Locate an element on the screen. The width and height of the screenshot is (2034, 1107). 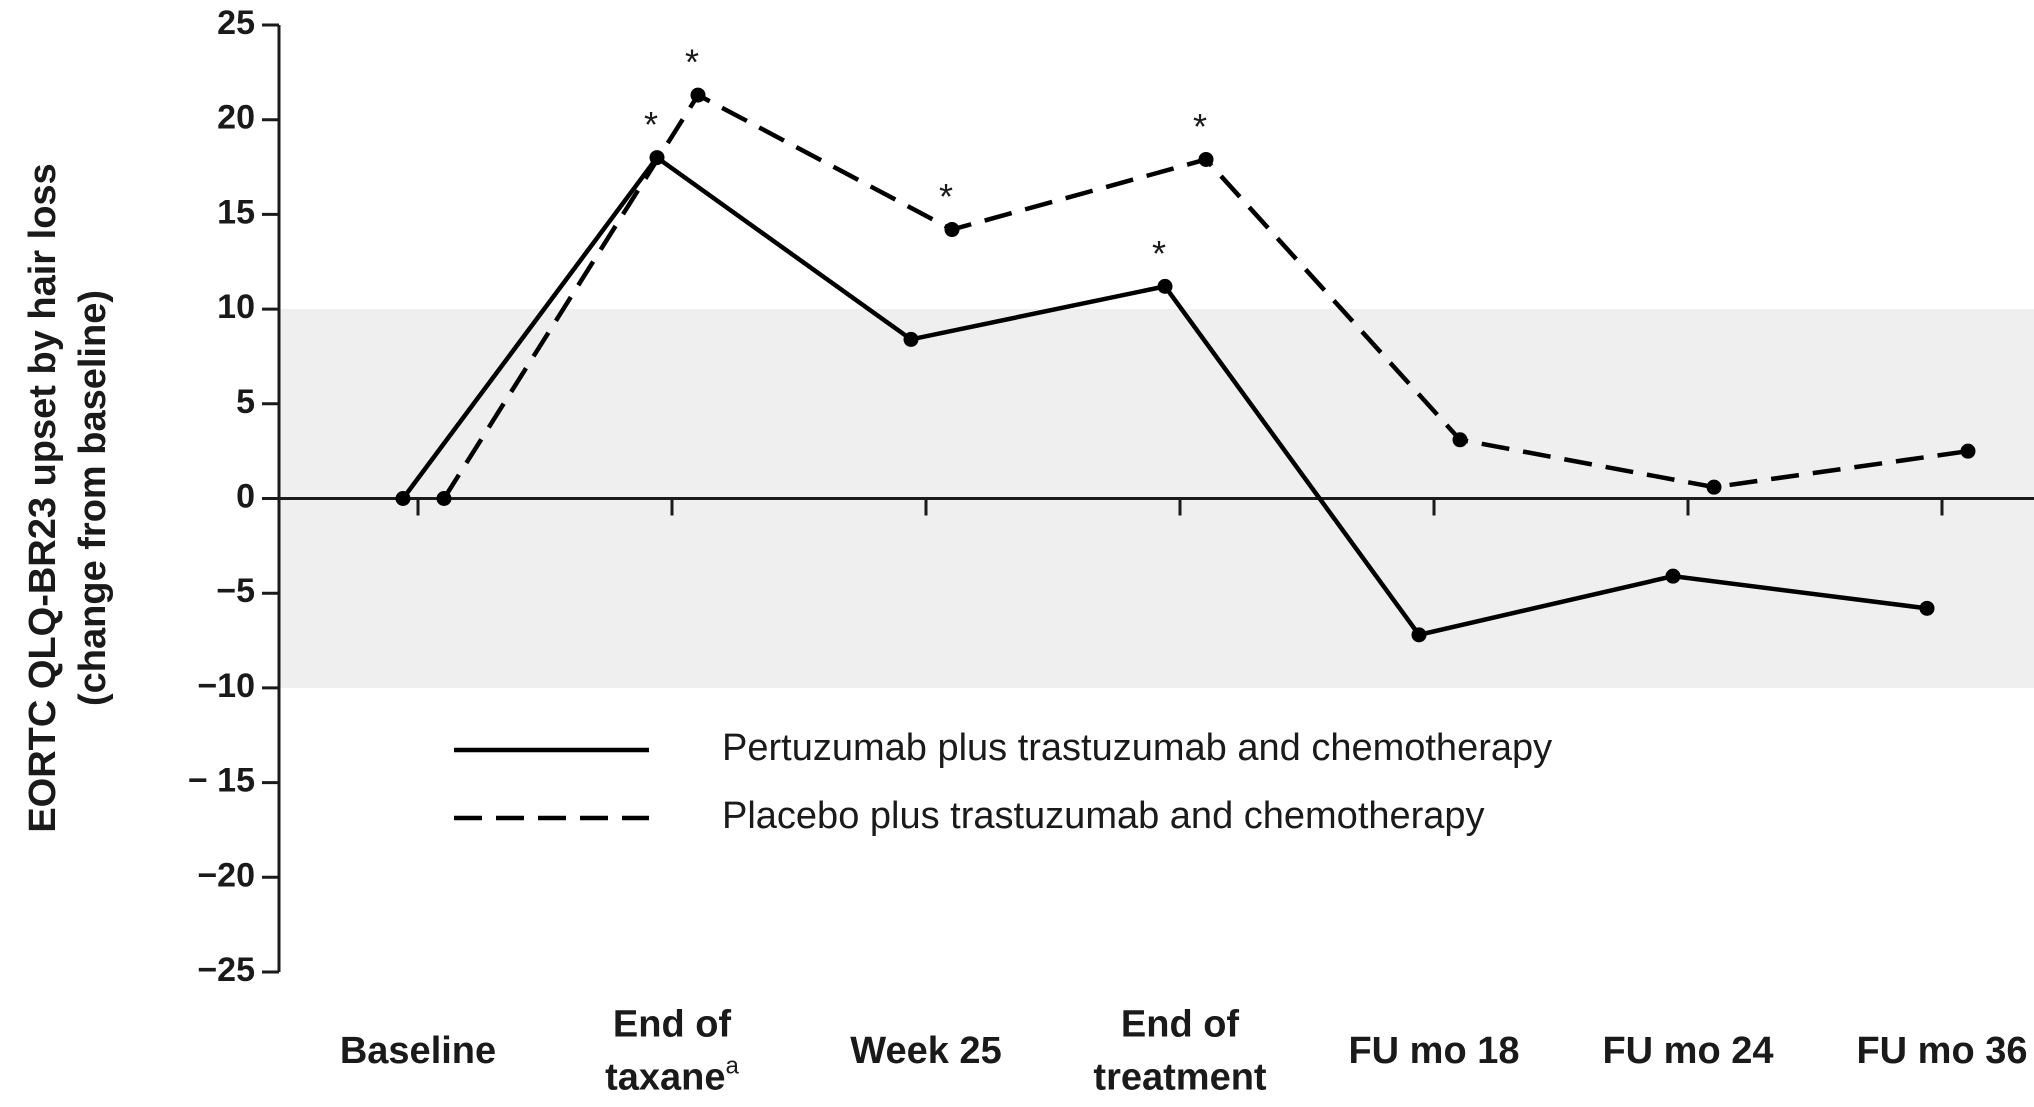
x-tick-label: Baseline is located at coordinates (418, 1051).